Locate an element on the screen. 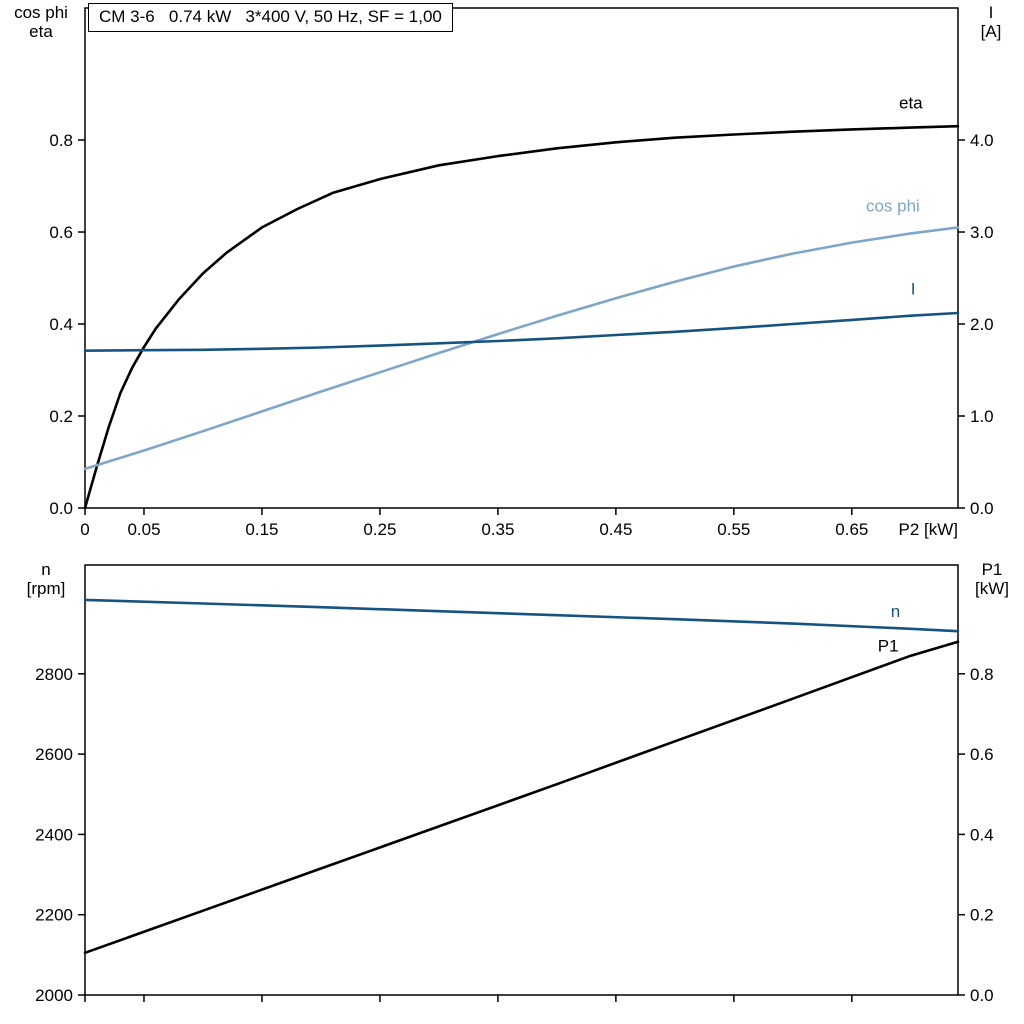 This screenshot has height=1024, width=1024. x-tick-label: 0.65 is located at coordinates (851, 529).